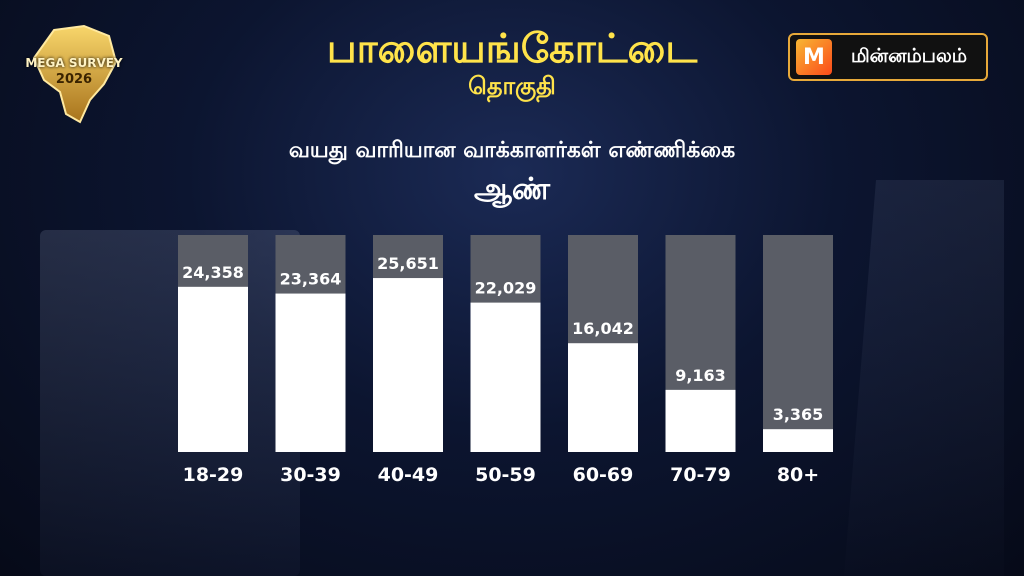 The height and width of the screenshot is (576, 1024). Describe the element at coordinates (512, 49) in the screenshot. I see `page-title: பாளையங்கோட்டை` at that location.